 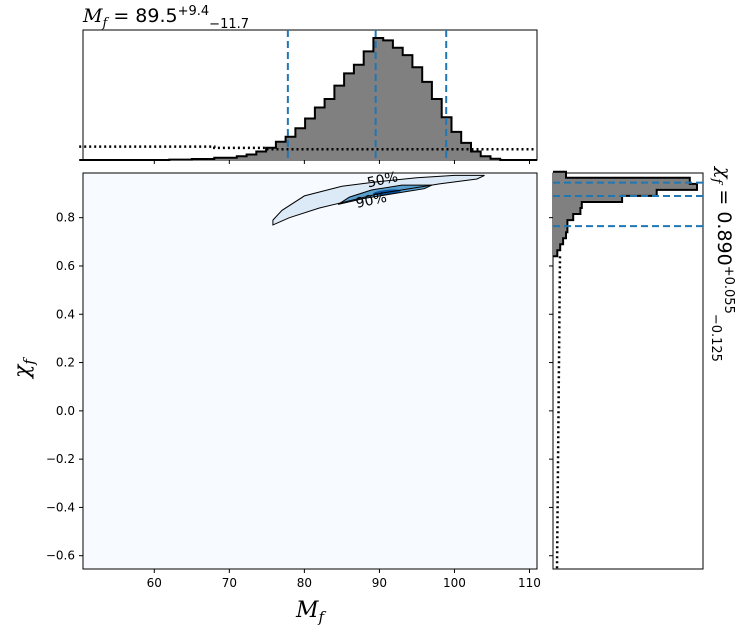 What do you see at coordinates (529, 583) in the screenshot?
I see `x-tick-label-5: 110` at bounding box center [529, 583].